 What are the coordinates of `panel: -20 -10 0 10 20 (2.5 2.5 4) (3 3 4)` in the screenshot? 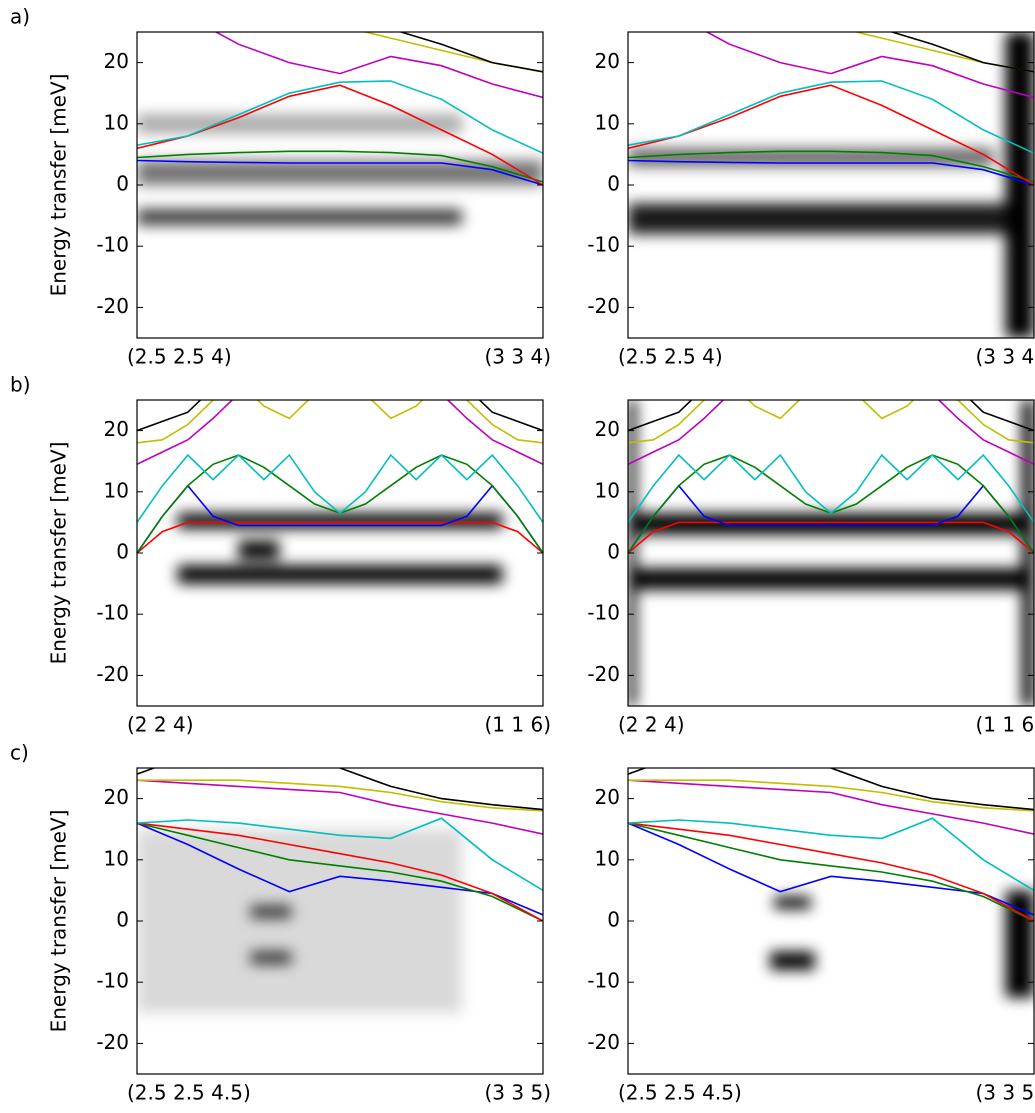 It's located at (811, 184).